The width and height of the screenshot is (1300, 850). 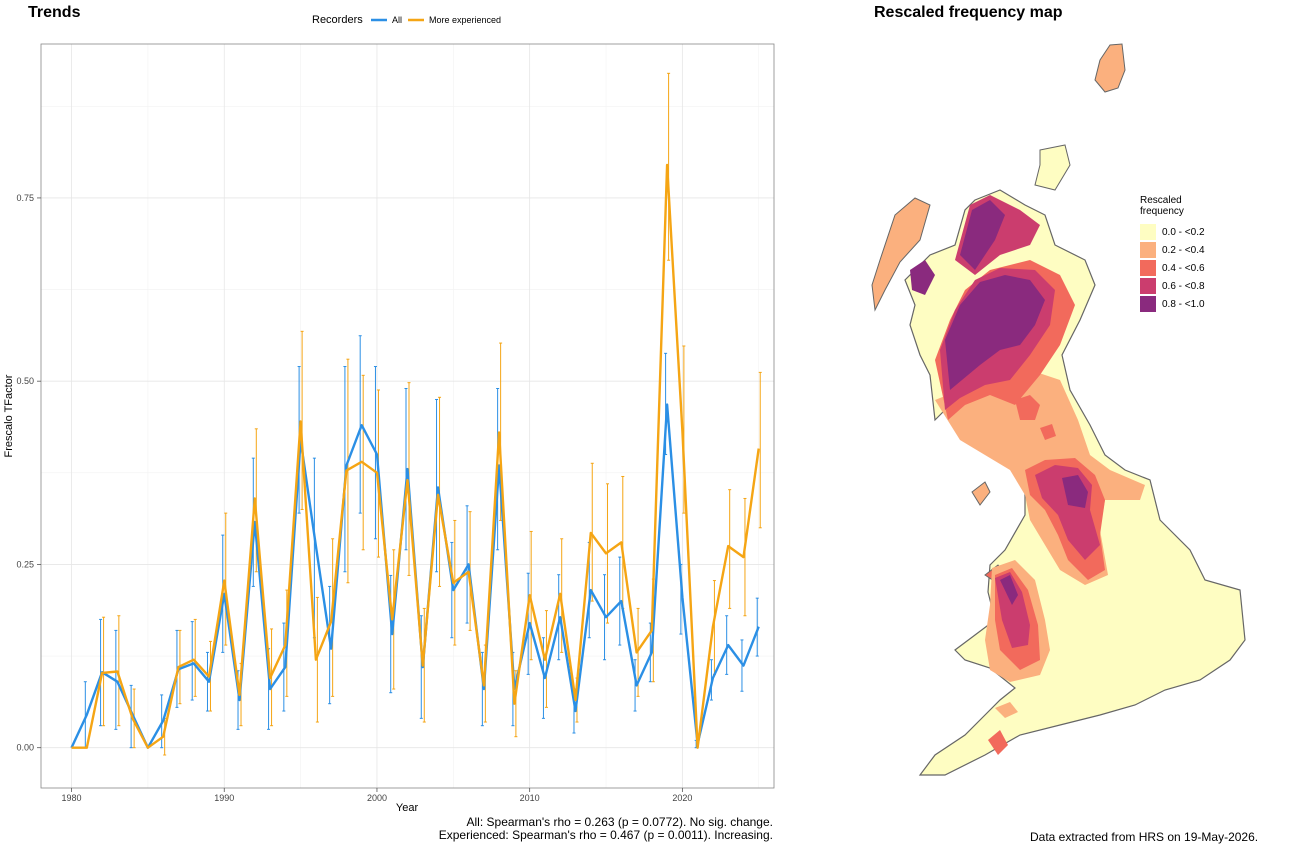 What do you see at coordinates (682, 798) in the screenshot?
I see `x-tick-label: 2020` at bounding box center [682, 798].